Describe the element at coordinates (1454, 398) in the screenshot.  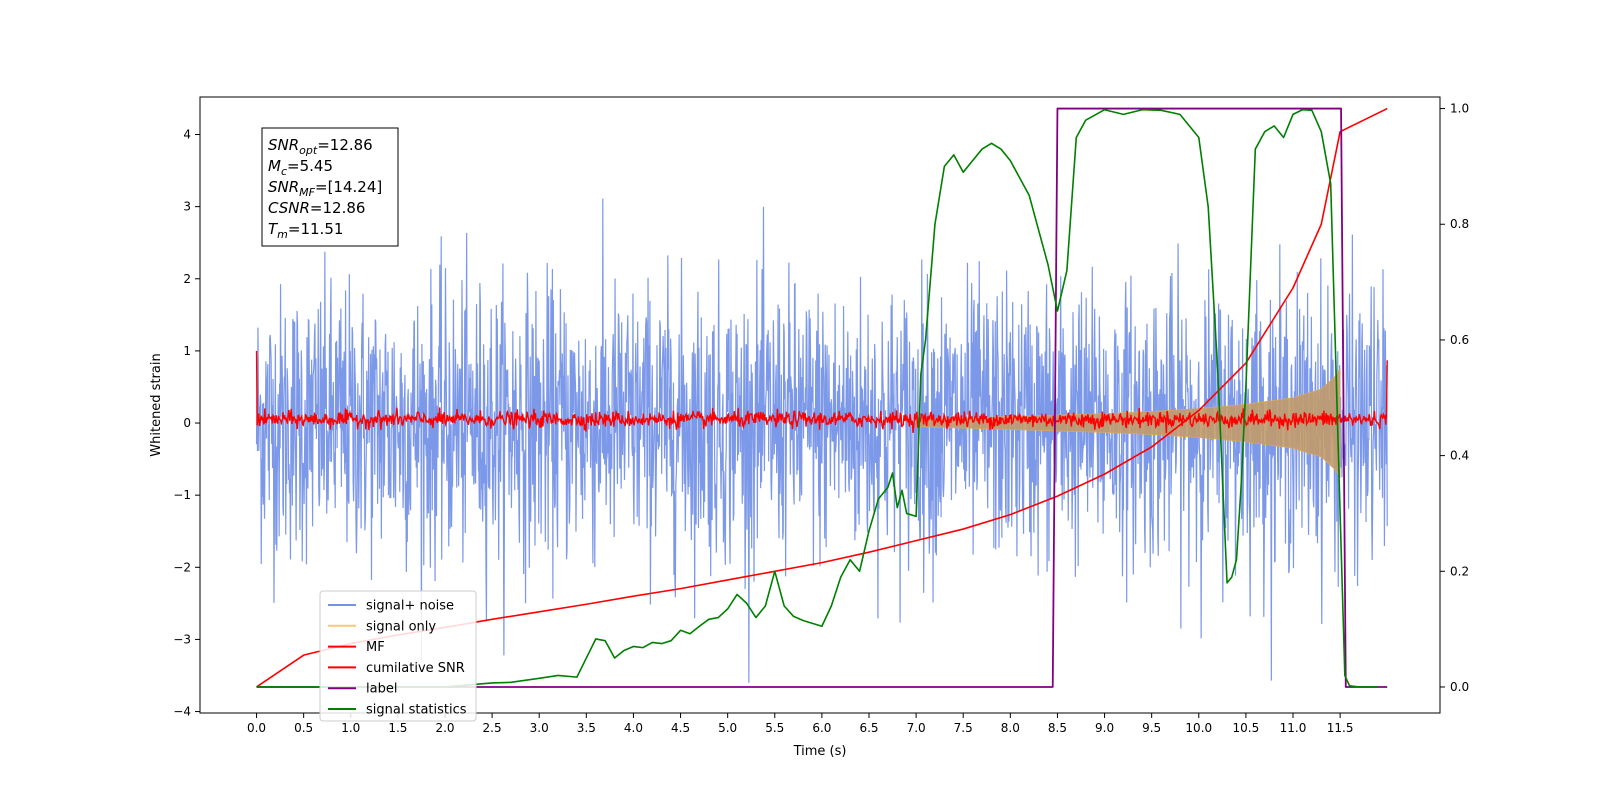
I see `y-axis-right: 0.0 0.2 0.4 0.6 0.8 1.0` at that location.